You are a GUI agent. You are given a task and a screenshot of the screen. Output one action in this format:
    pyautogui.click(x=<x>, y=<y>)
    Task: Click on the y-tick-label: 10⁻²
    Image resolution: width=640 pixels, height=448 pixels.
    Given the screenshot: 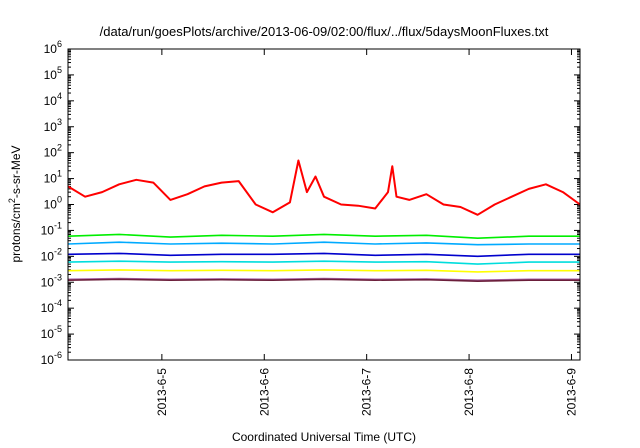 What is the action you would take?
    pyautogui.click(x=51, y=254)
    